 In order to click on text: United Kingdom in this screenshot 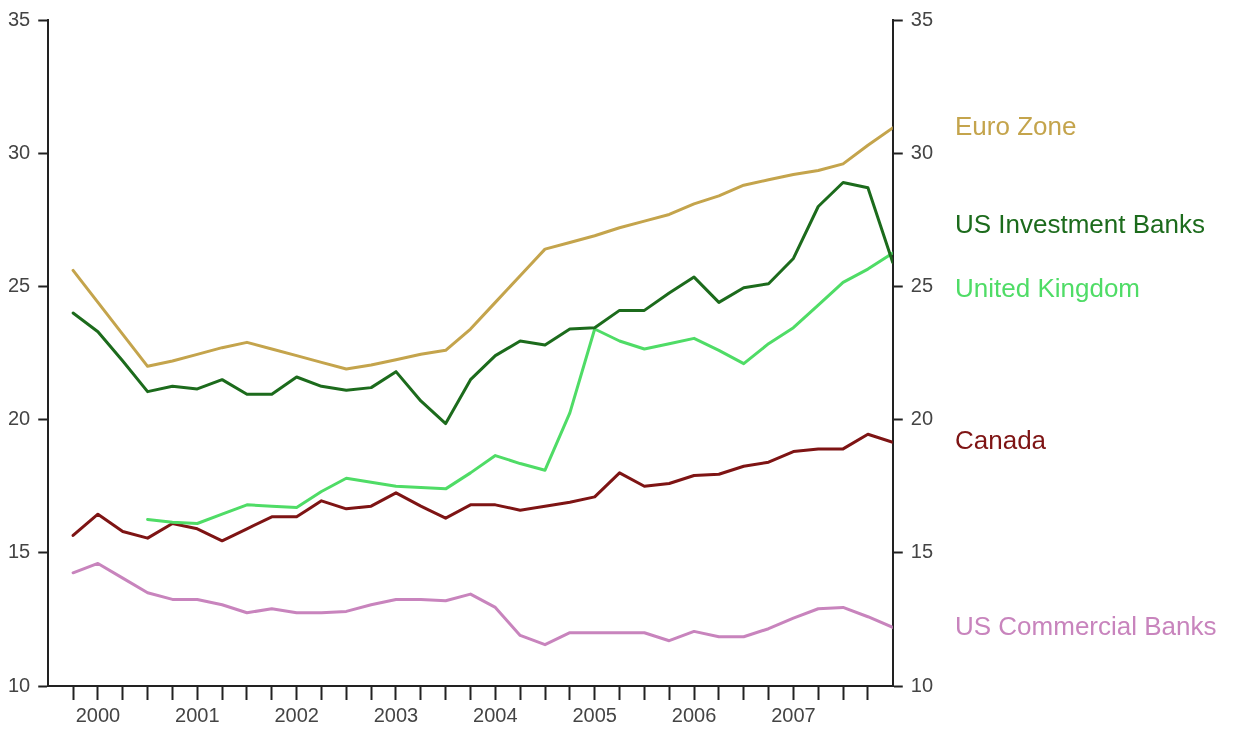, I will do `click(1047, 287)`.